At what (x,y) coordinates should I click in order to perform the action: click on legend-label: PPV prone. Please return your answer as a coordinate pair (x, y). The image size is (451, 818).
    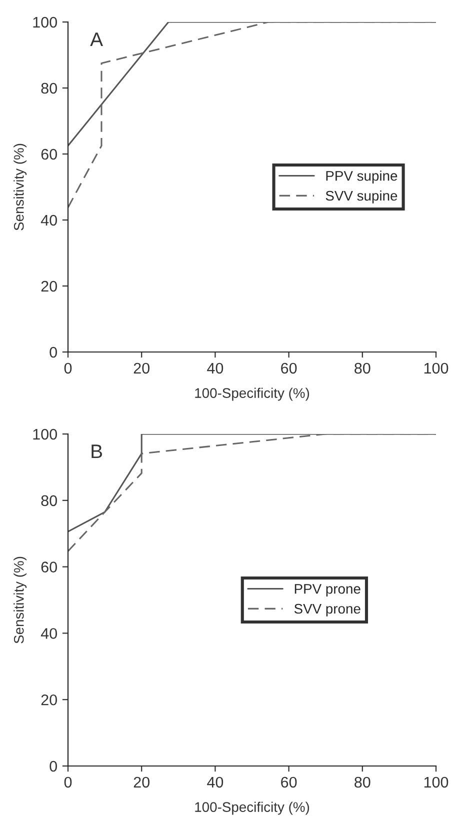
    Looking at the image, I should click on (327, 590).